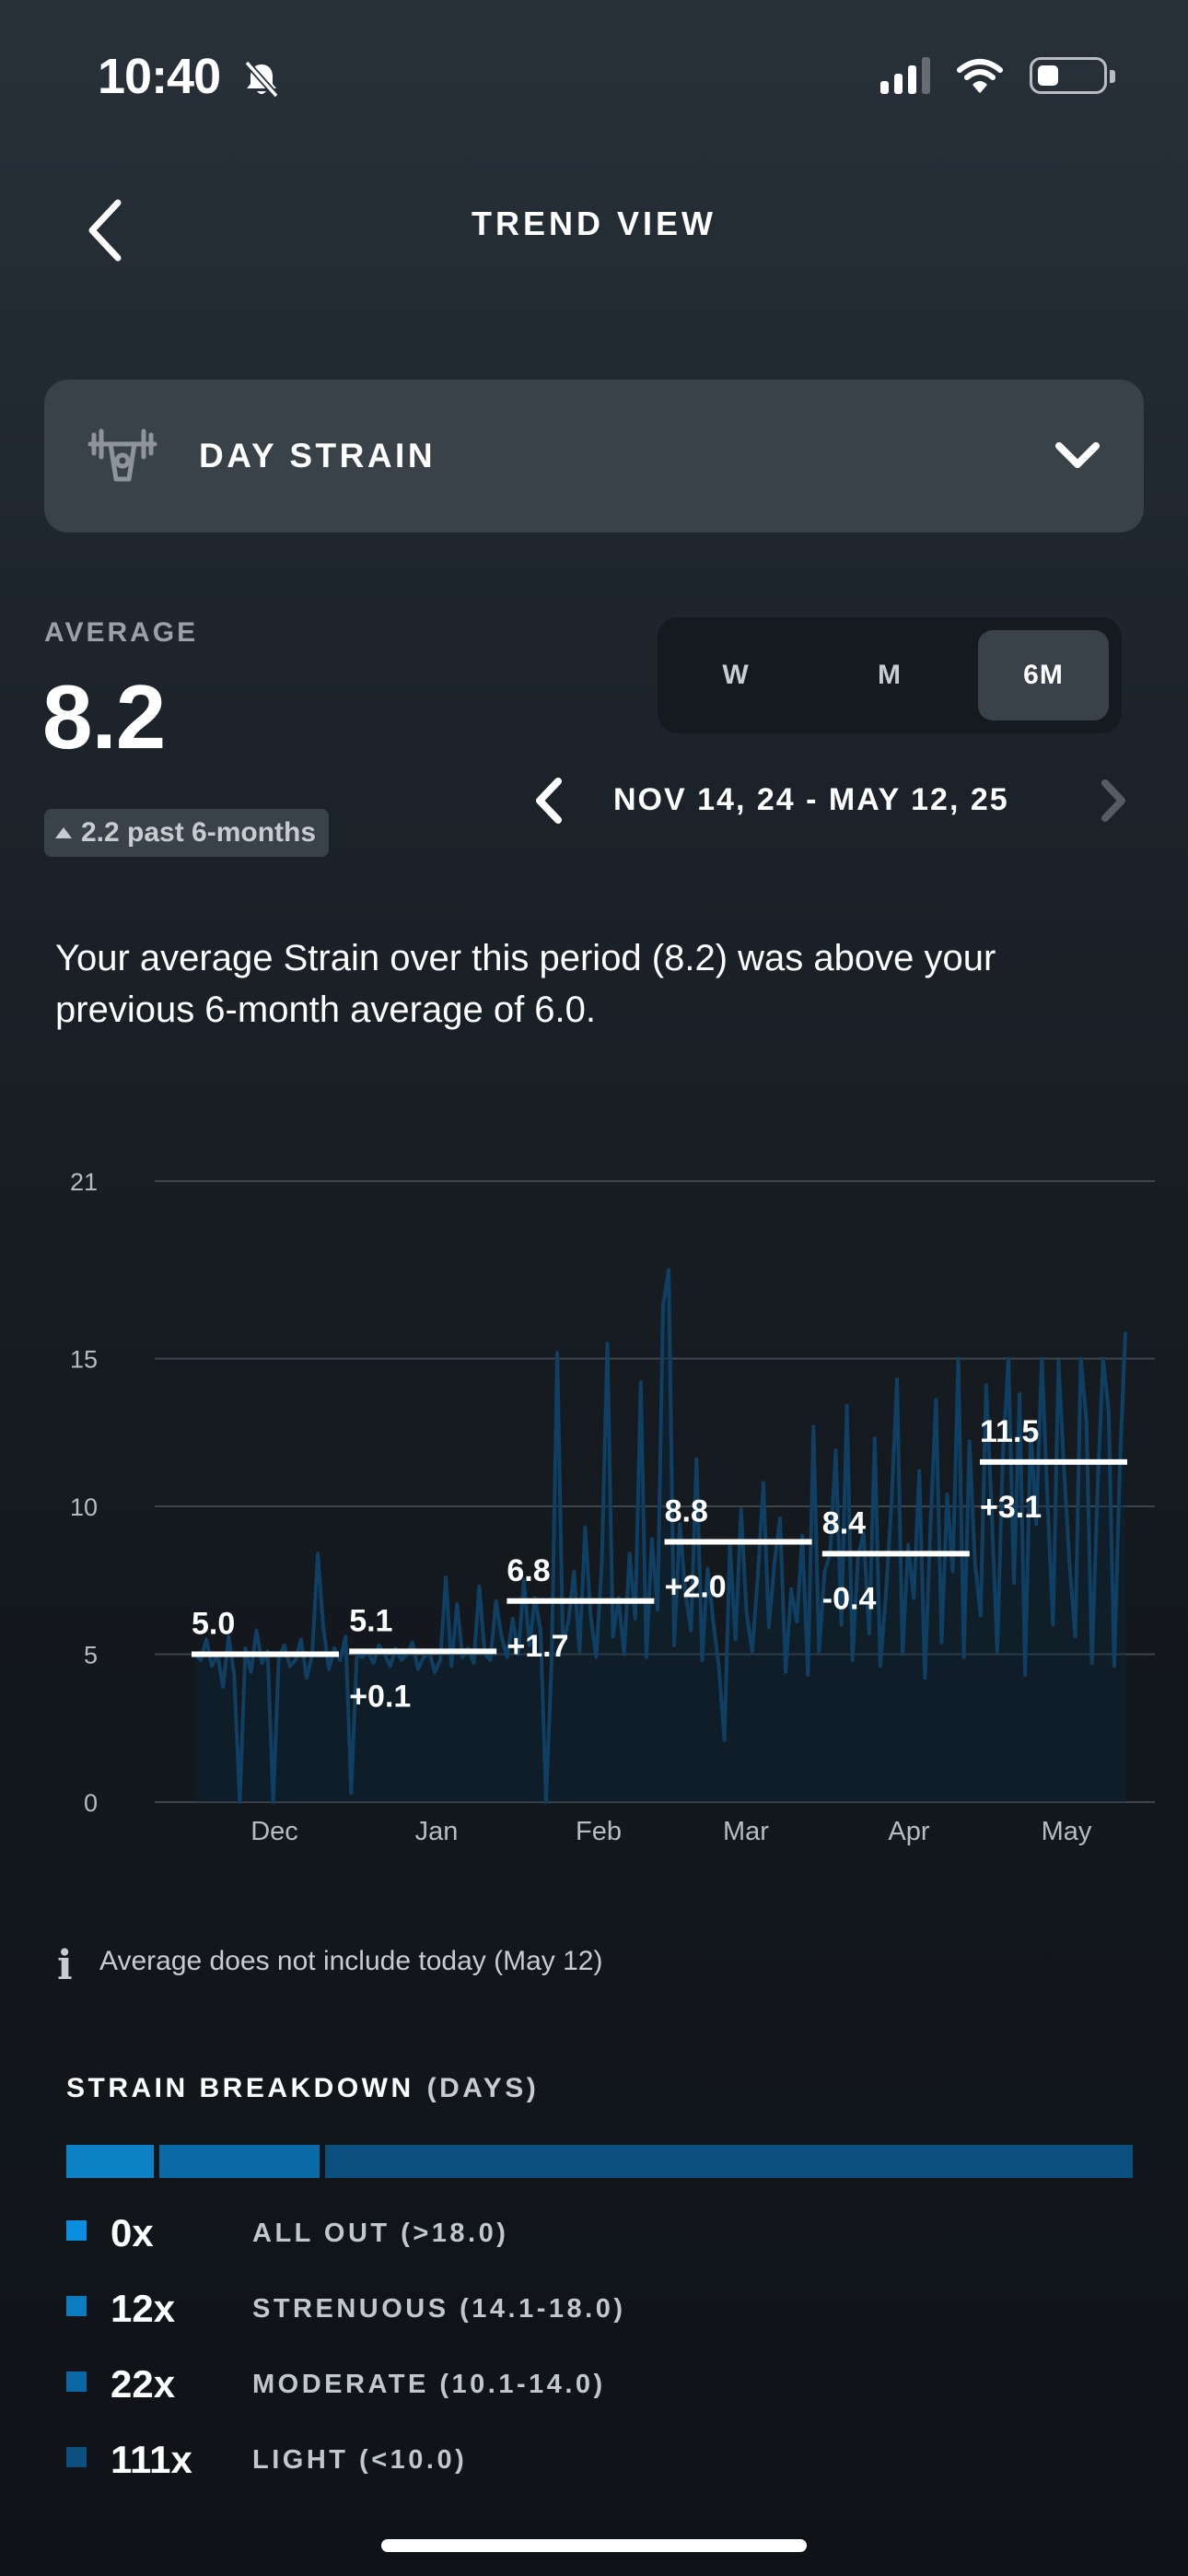  I want to click on breakdown-row-moderate: 22x MODERATE (10.1-14.0), so click(572, 2382).